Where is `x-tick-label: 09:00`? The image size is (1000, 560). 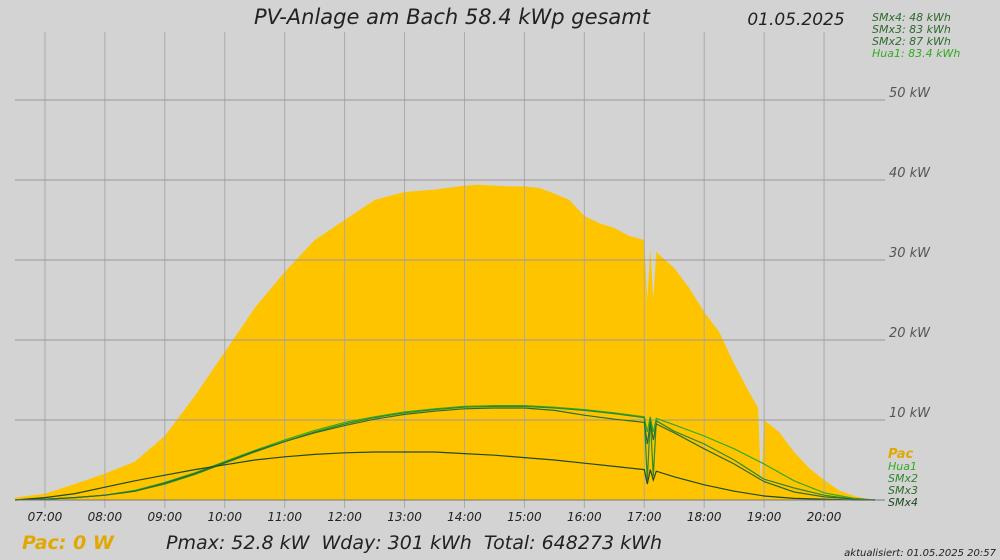 x-tick-label: 09:00 is located at coordinates (165, 517).